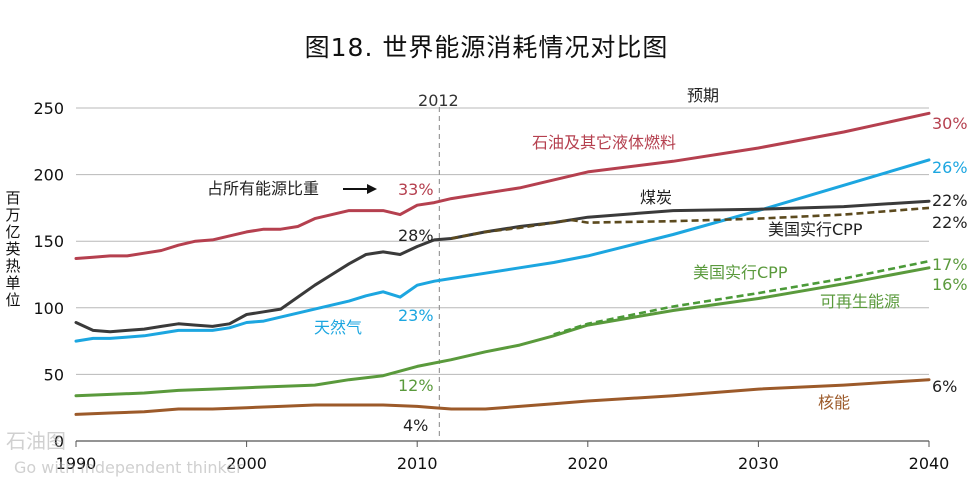 This screenshot has width=973, height=486. What do you see at coordinates (950, 222) in the screenshot?
I see `share-2040-coal-cpp: 22%` at bounding box center [950, 222].